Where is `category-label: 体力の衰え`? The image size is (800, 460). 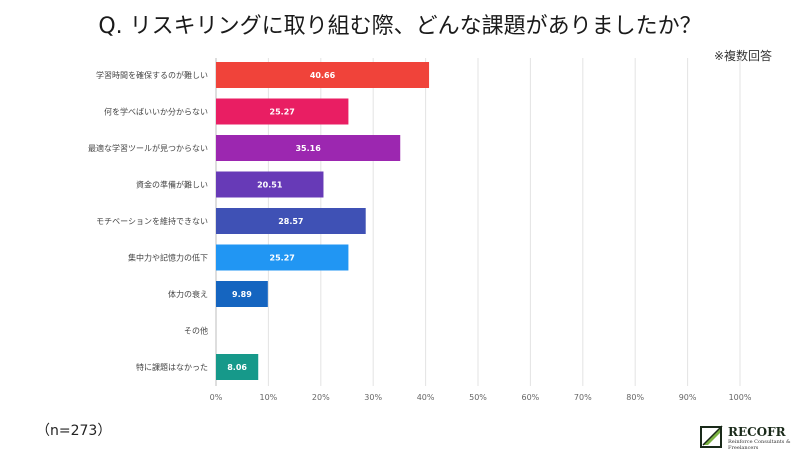 category-label: 体力の衰え is located at coordinates (188, 294).